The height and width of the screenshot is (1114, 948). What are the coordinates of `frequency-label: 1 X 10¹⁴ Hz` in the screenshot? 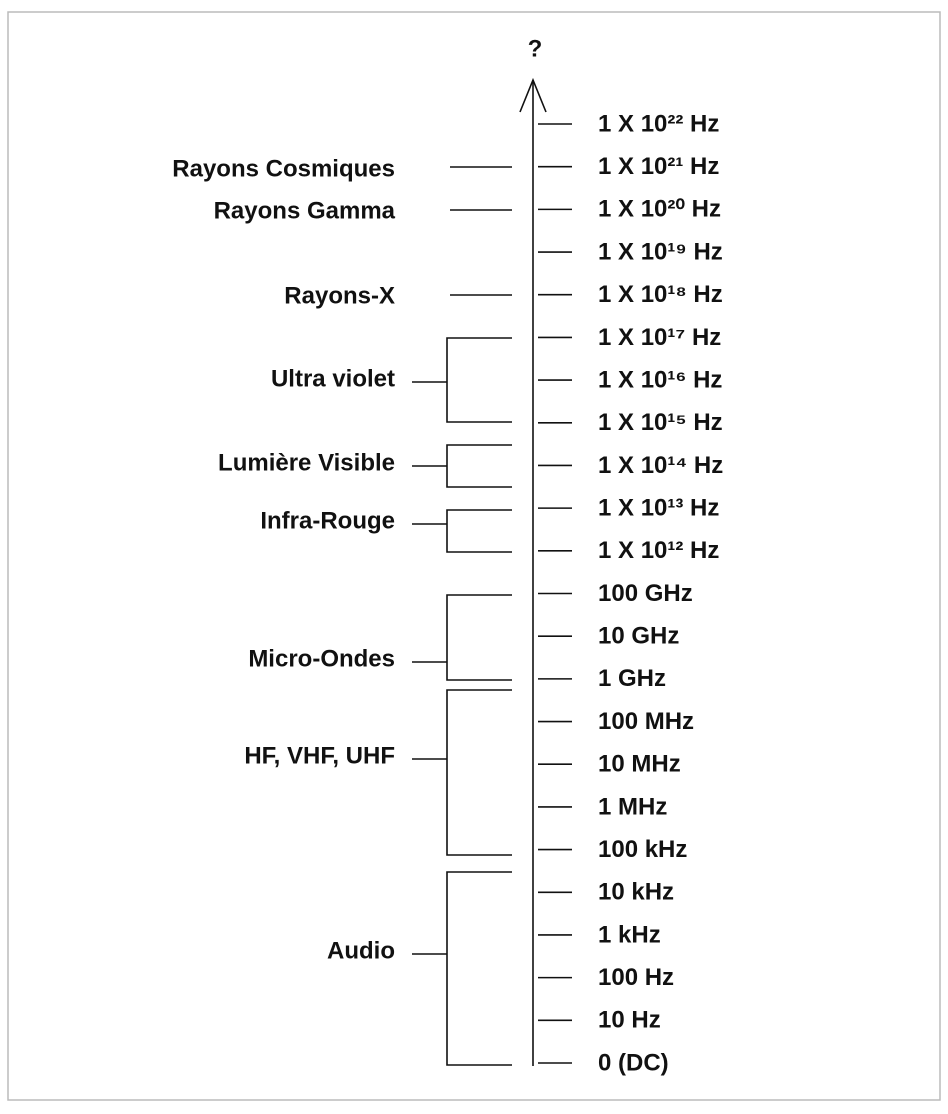 It's located at (660, 465).